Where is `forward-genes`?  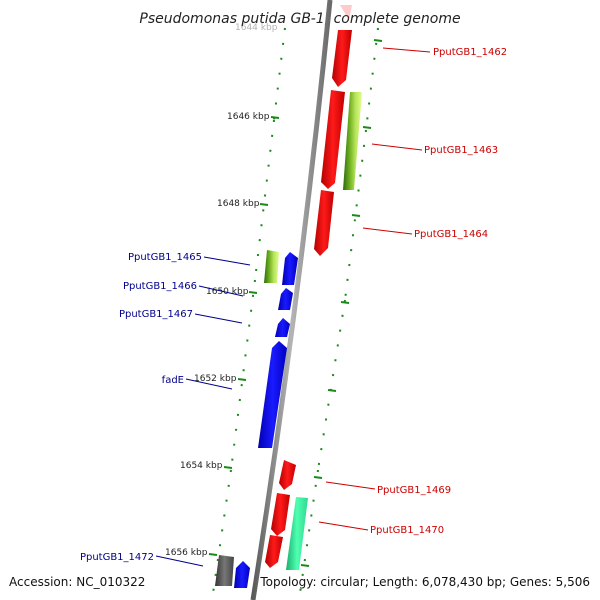 forward-genes is located at coordinates (308, 286).